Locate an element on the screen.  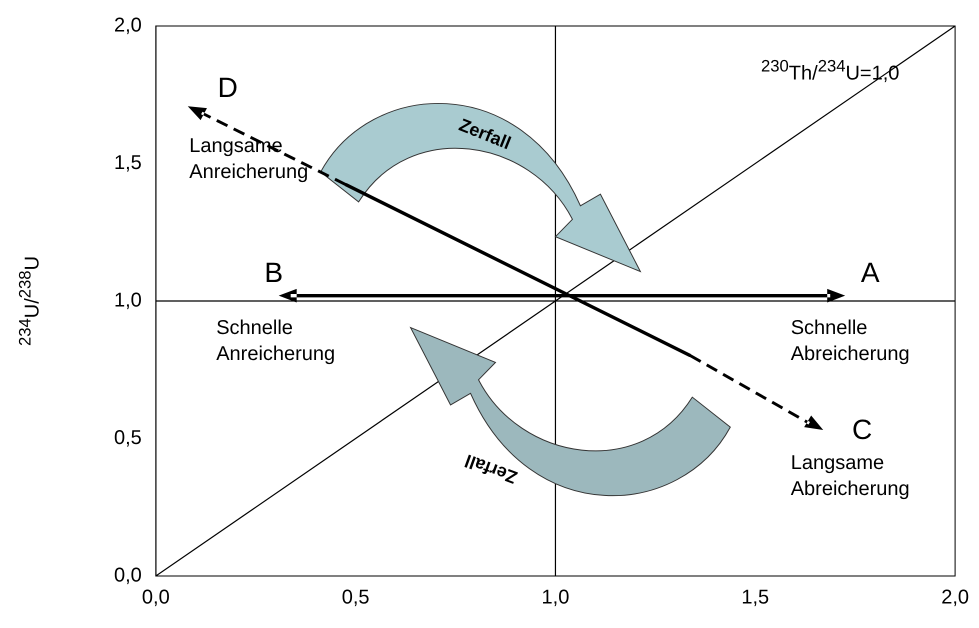
y-tick-label: 1,0 is located at coordinates (128, 301).